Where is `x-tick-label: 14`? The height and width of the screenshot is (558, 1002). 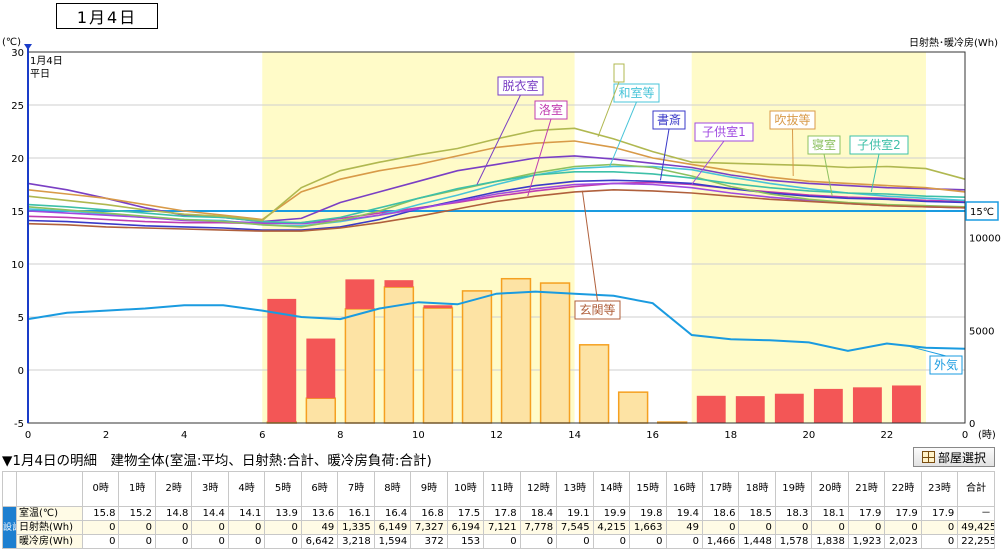
x-tick-label: 14 is located at coordinates (574, 435).